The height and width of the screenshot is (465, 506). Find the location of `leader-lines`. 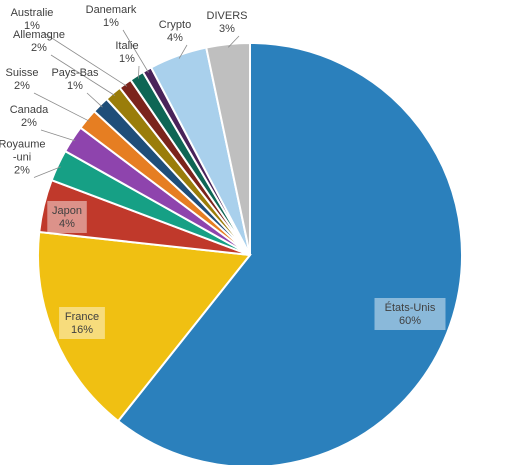

leader-lines is located at coordinates (136, 103).